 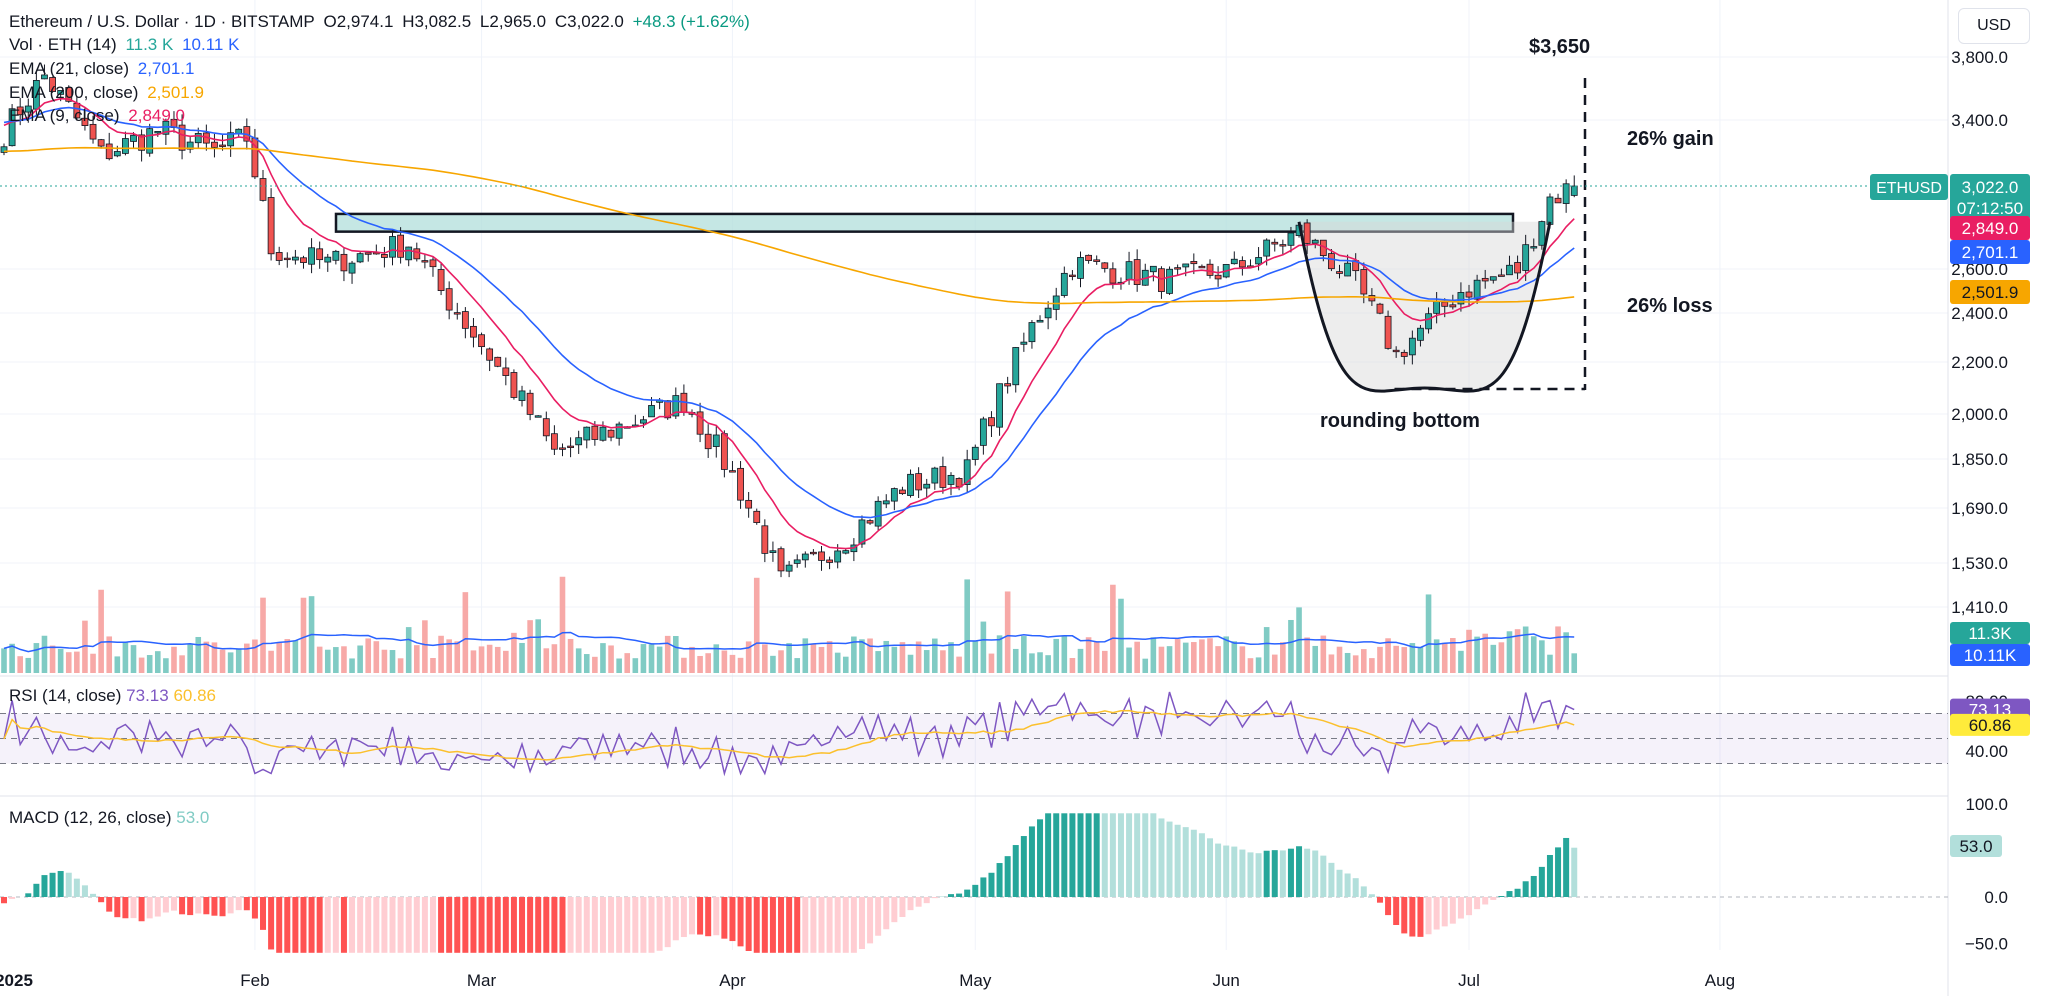 What do you see at coordinates (1994, 26) in the screenshot?
I see `currency-button: USD` at bounding box center [1994, 26].